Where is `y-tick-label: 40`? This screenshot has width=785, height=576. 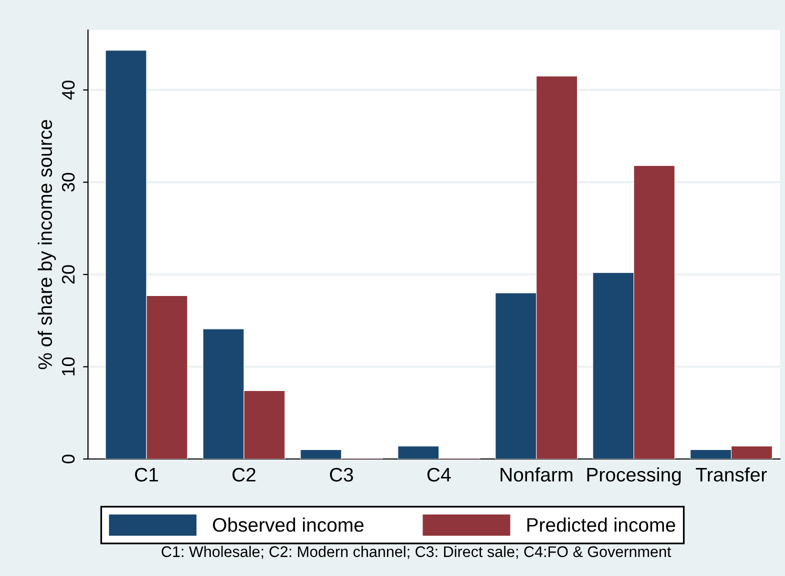 y-tick-label: 40 is located at coordinates (68, 90).